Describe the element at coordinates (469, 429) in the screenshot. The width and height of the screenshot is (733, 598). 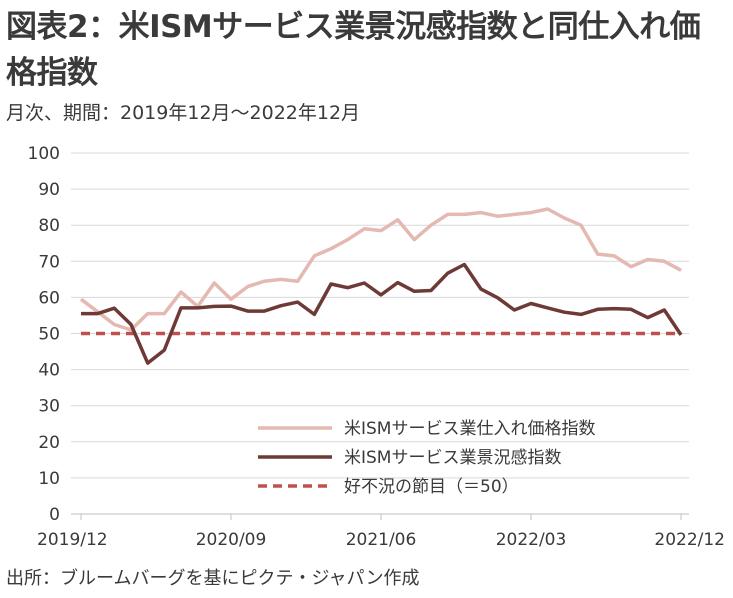
I see `legend-label-0: 米ISMサービス業仕入れ価格指数` at that location.